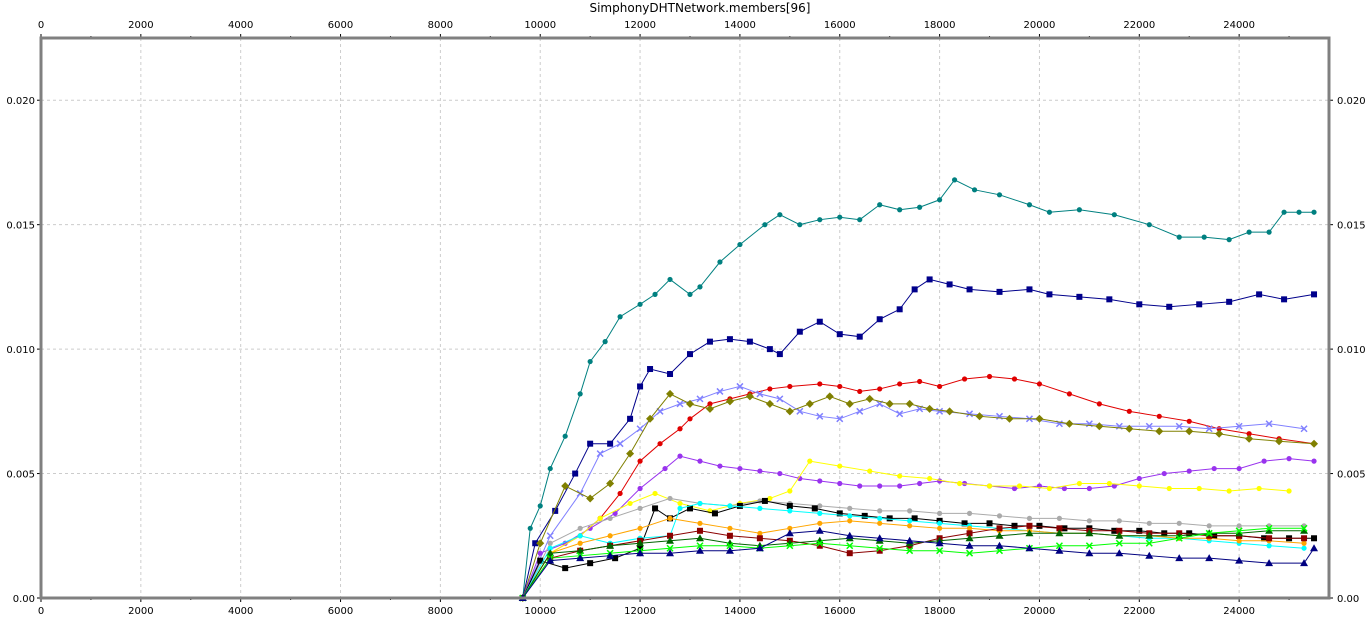  I want to click on x-tick-label: 2000, so click(140, 611).